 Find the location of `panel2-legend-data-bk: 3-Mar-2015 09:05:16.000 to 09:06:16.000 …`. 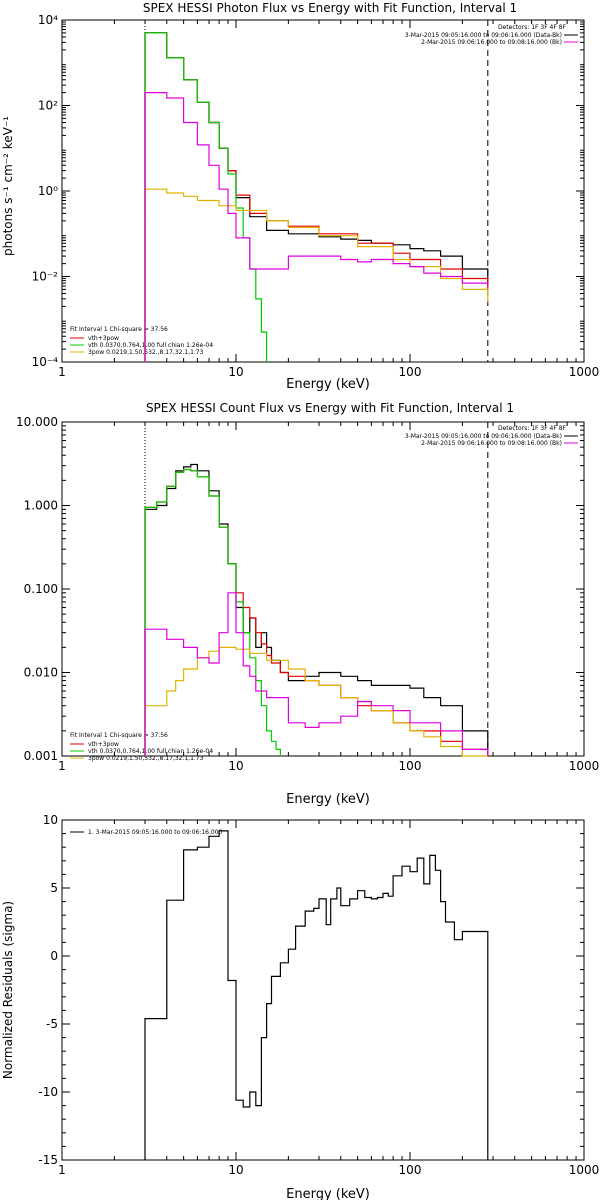

panel2-legend-data-bk: 3-Mar-2015 09:05:16.000 to 09:06:16.000 … is located at coordinates (483, 436).